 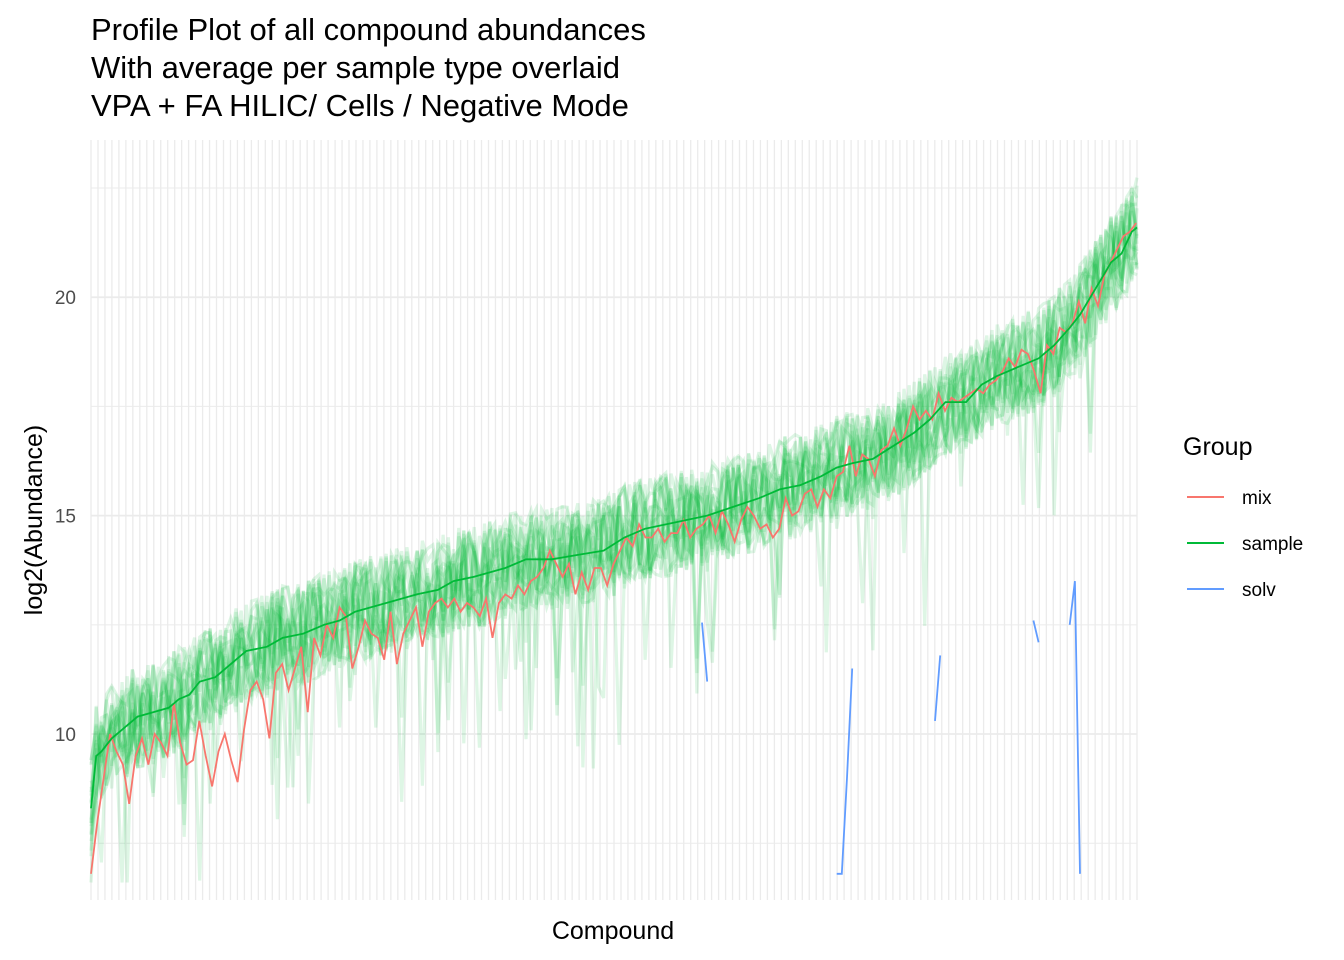 What do you see at coordinates (368, 29) in the screenshot?
I see `title-line-1: Profile Plot of all compound abundances` at bounding box center [368, 29].